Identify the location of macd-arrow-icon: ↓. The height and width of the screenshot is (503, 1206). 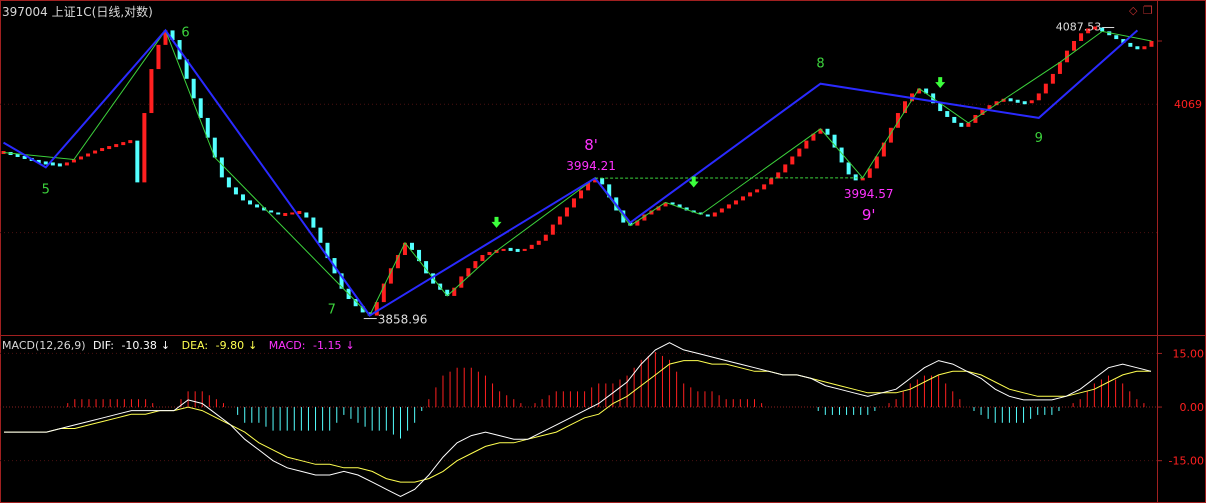
(350, 345).